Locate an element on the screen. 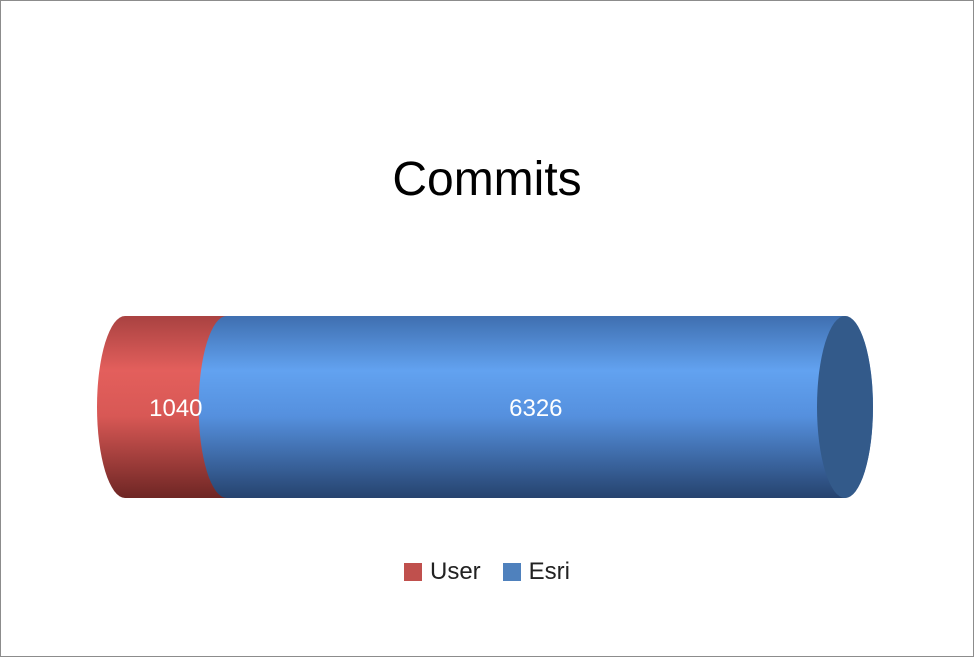  chart-legend: User Esri is located at coordinates (487, 572).